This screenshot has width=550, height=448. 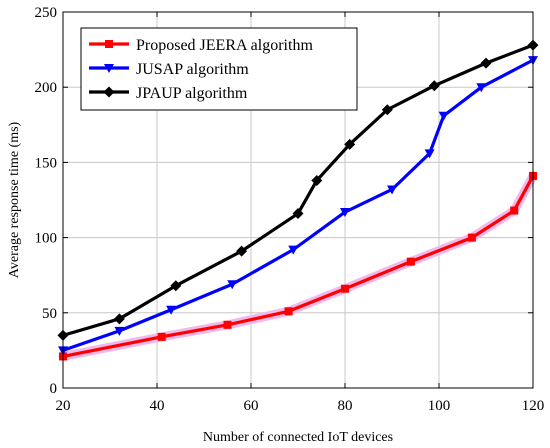 I want to click on legend-entry-2: JUSAP algorithm, so click(x=169, y=69).